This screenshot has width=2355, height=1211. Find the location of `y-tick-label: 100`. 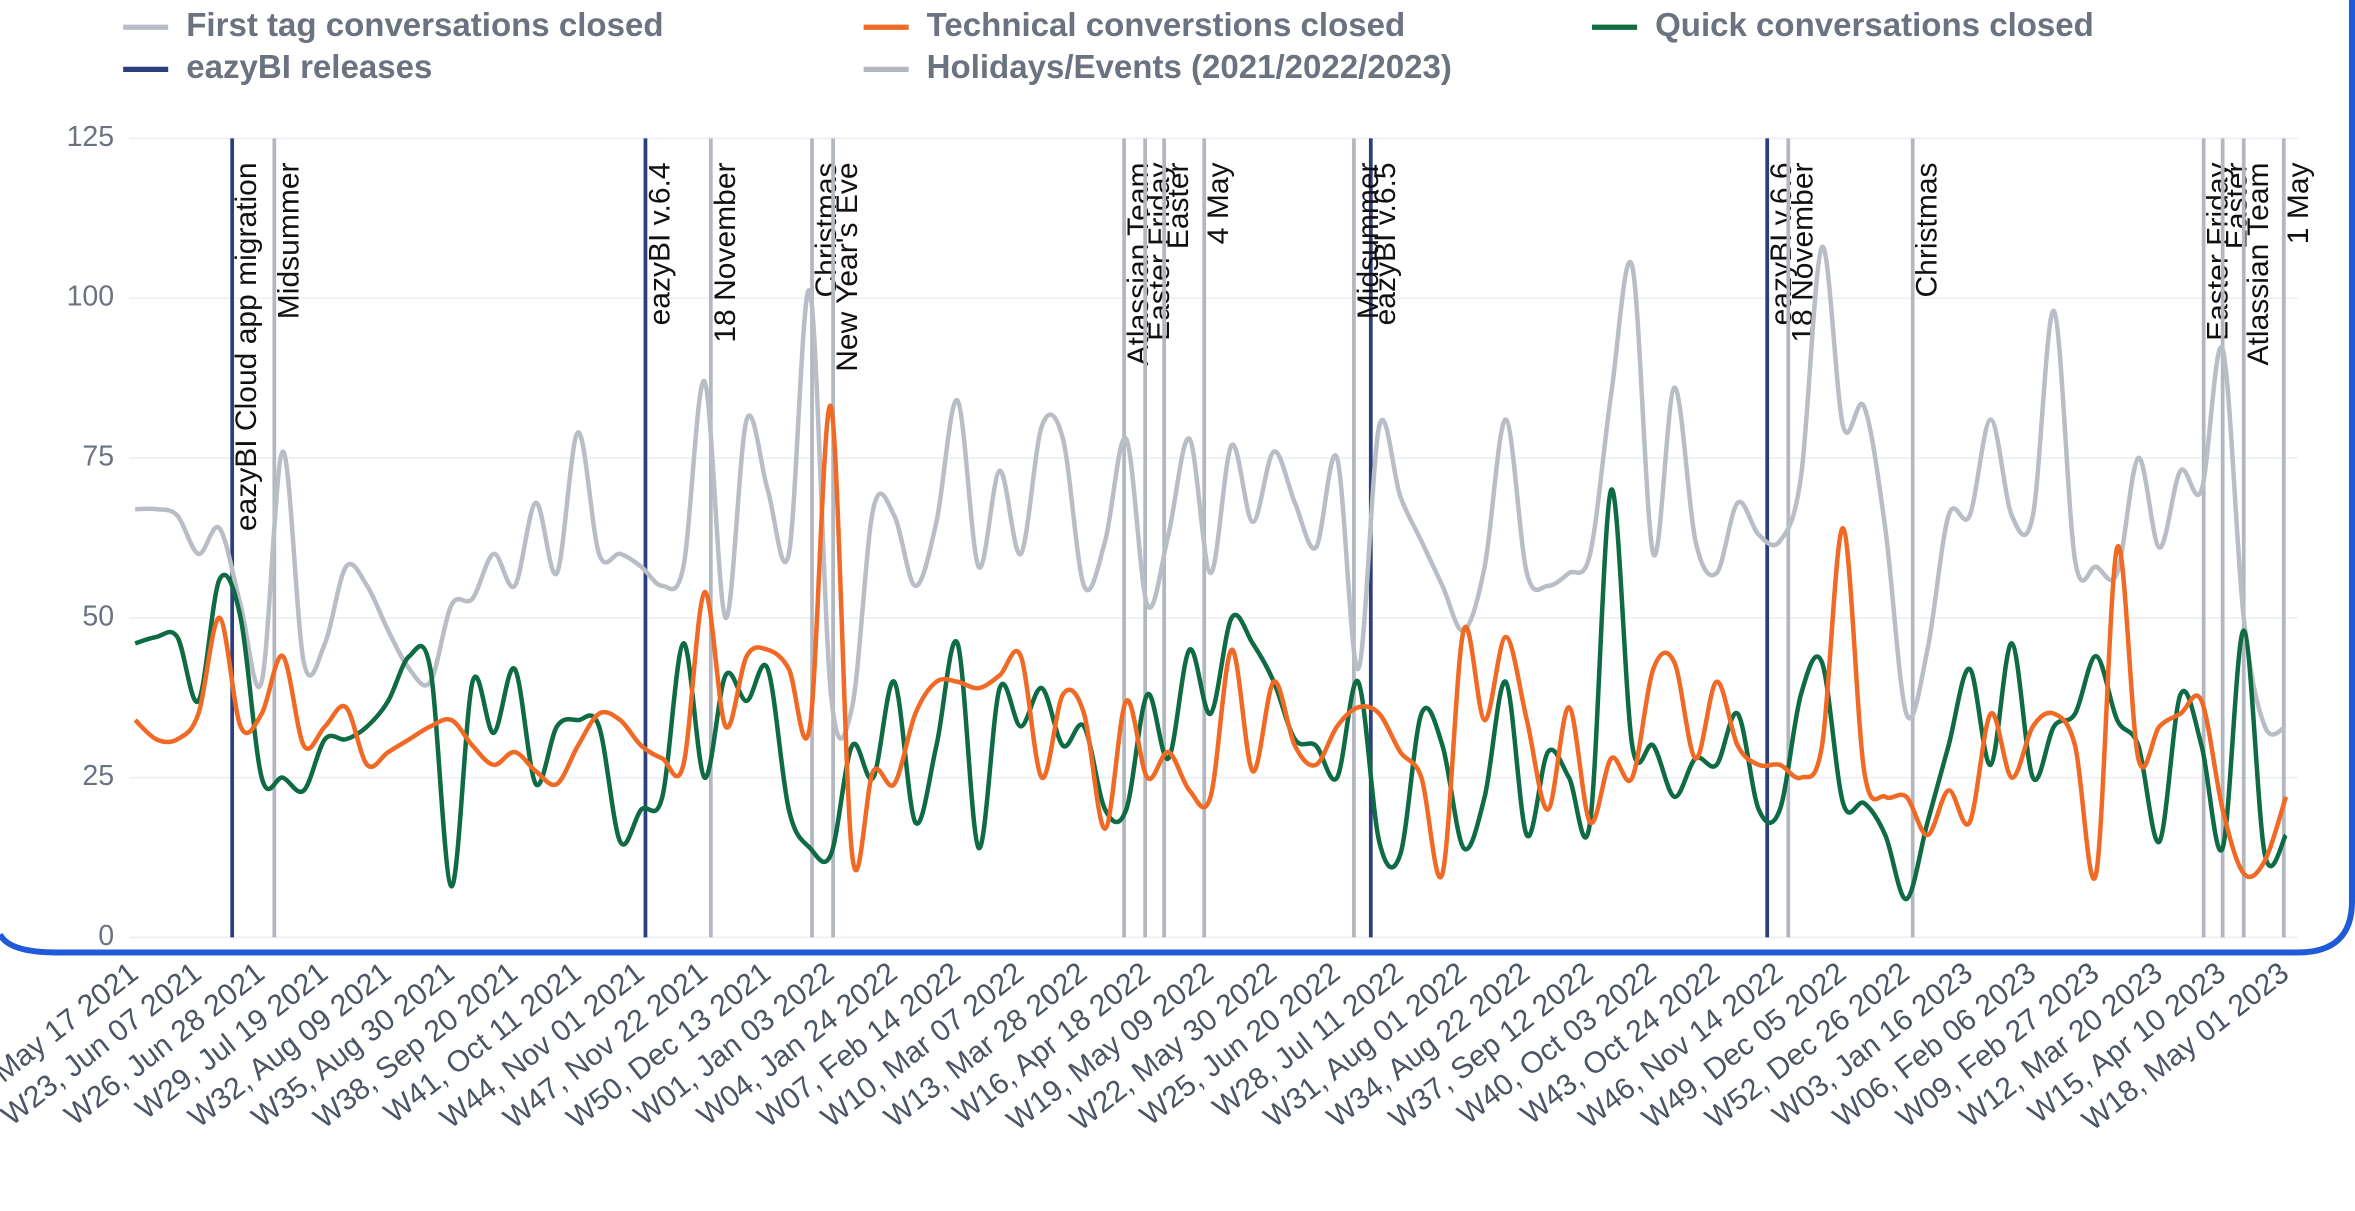

y-tick-label: 100 is located at coordinates (91, 297).